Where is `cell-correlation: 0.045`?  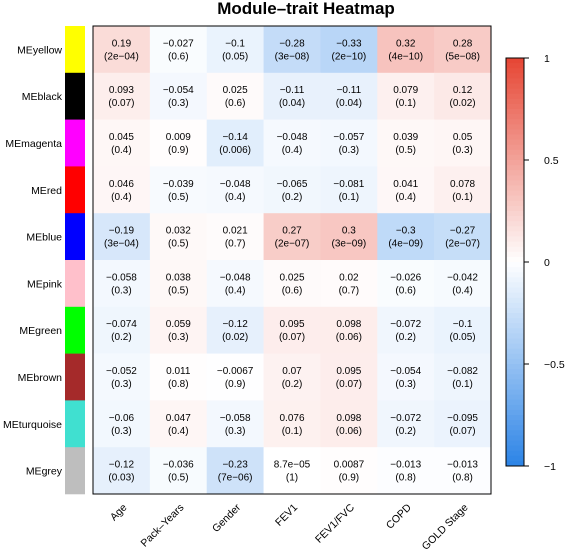 cell-correlation: 0.045 is located at coordinates (121, 137).